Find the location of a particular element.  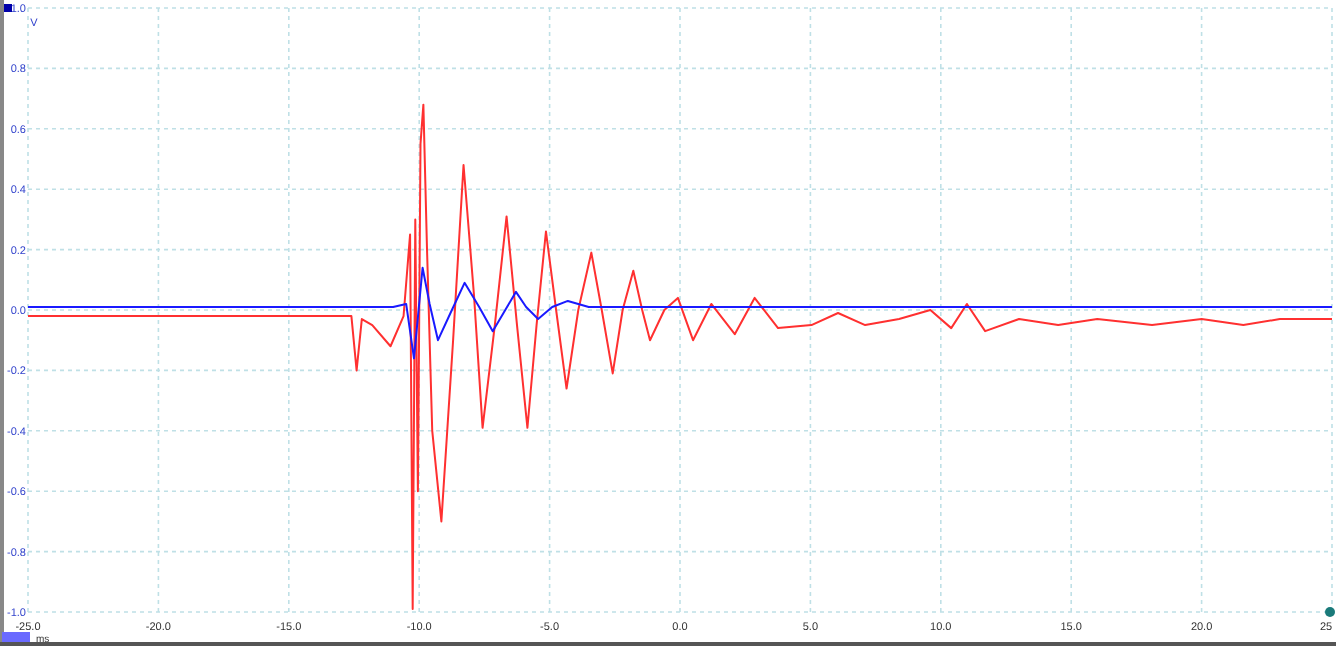

line-series is located at coordinates (680, 313).